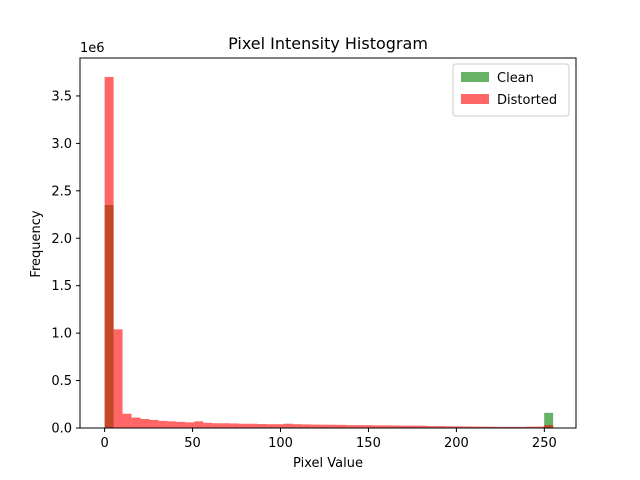 Image resolution: width=640 pixels, height=480 pixels. I want to click on x-tick-label: 100, so click(280, 443).